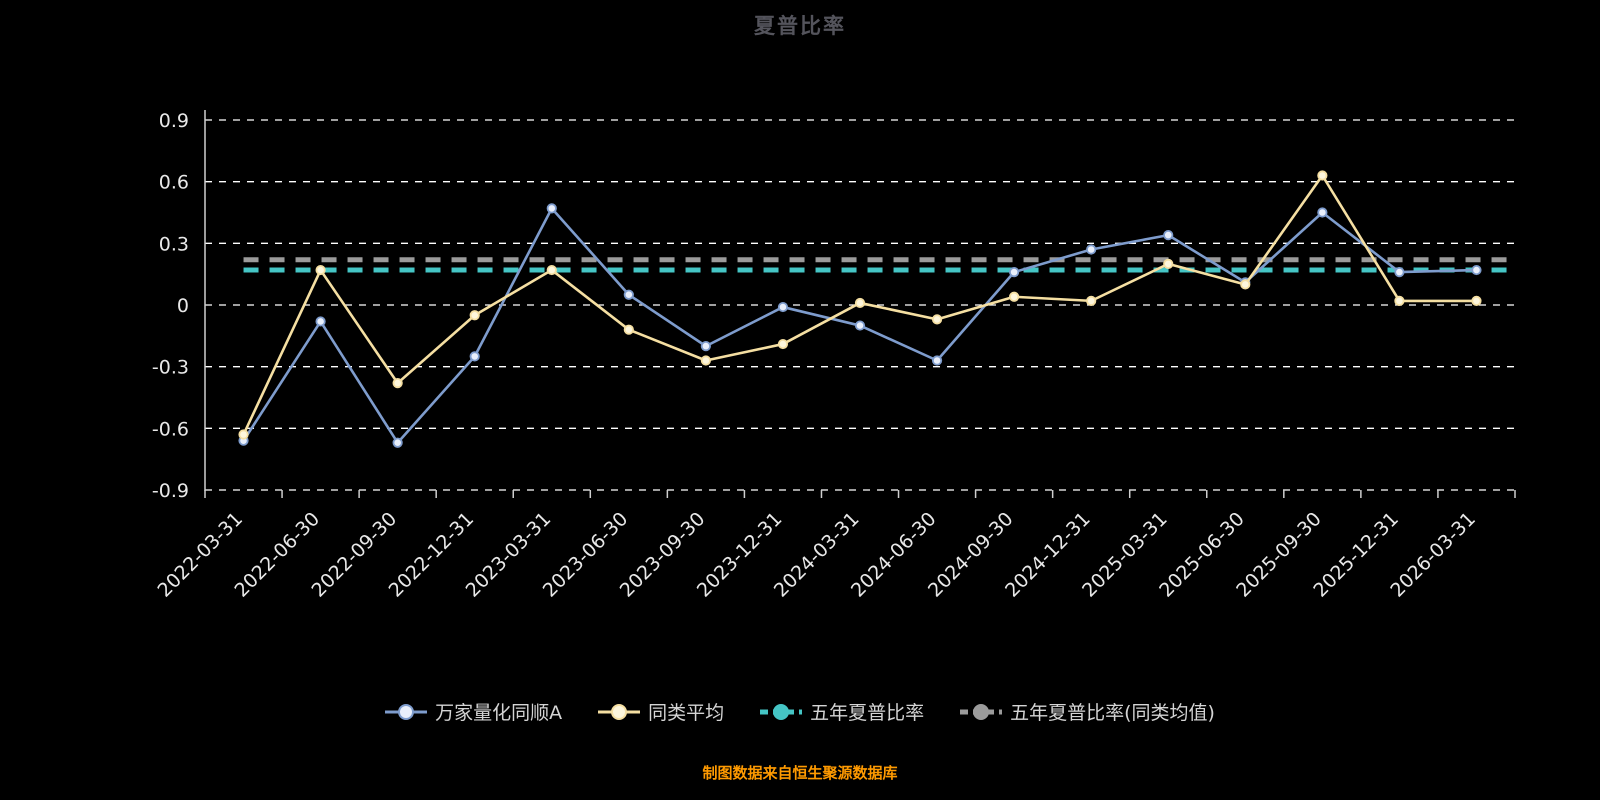 This screenshot has width=1600, height=800. I want to click on chart-title: 夏普比率, so click(800, 26).